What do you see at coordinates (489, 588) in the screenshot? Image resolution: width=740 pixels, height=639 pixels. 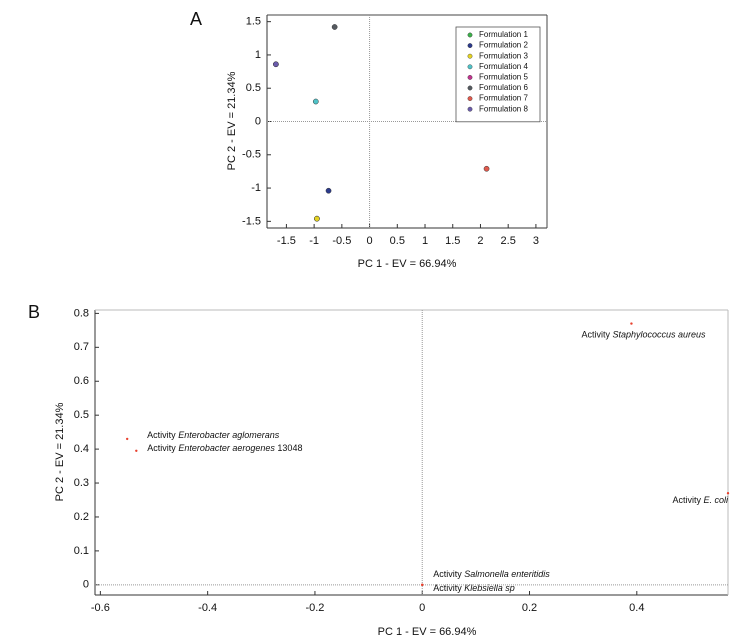 I see `label-name: Klebsiella sp` at bounding box center [489, 588].